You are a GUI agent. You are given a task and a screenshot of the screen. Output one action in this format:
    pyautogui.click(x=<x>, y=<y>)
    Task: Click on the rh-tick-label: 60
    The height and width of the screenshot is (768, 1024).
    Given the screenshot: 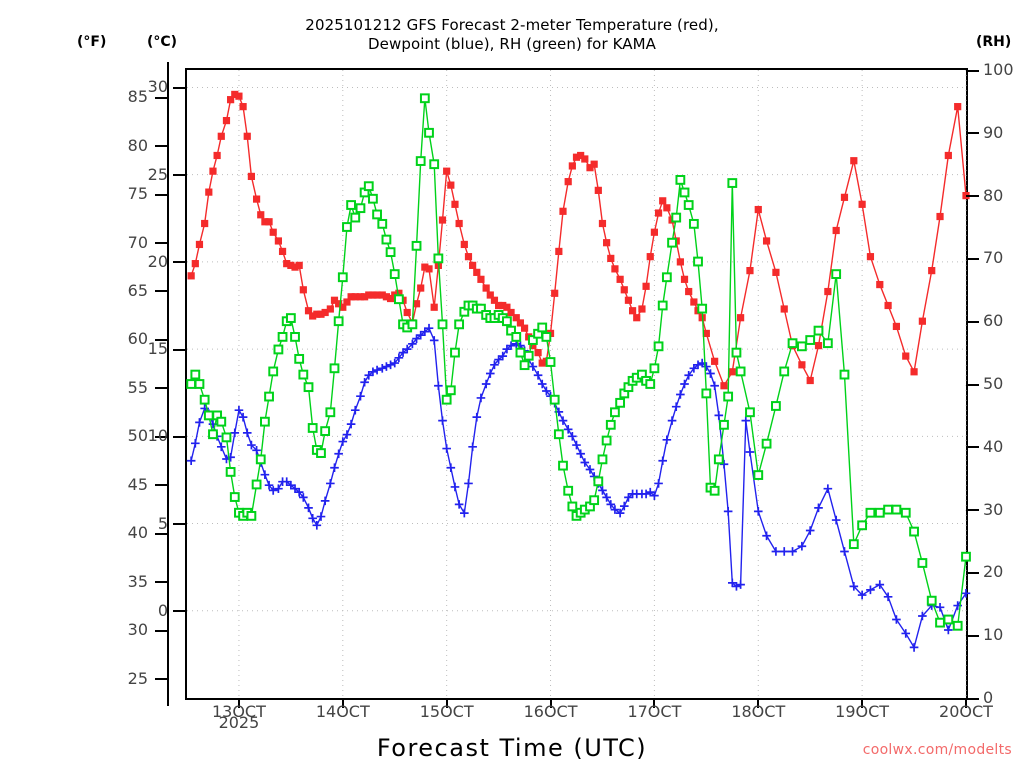 What is the action you would take?
    pyautogui.click(x=993, y=321)
    